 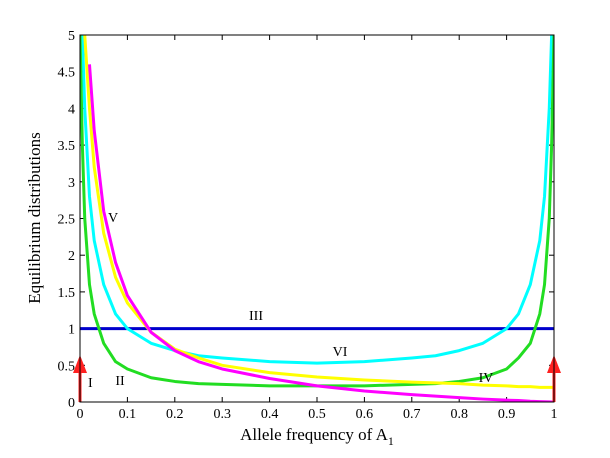 What do you see at coordinates (128, 414) in the screenshot?
I see `x-tick-label: 0.1` at bounding box center [128, 414].